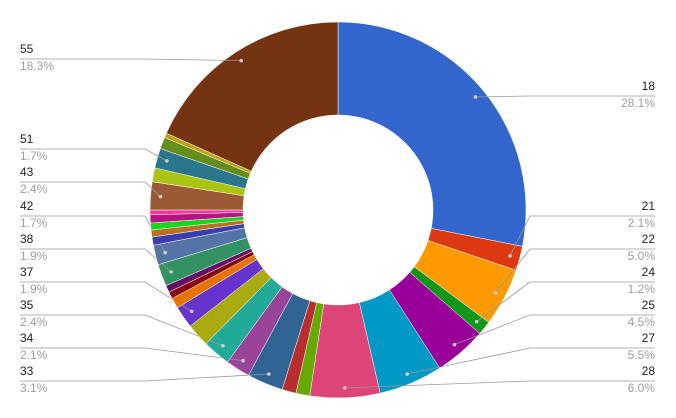 Image resolution: width=676 pixels, height=418 pixels. What do you see at coordinates (27, 239) in the screenshot?
I see `slice-label: 38` at bounding box center [27, 239].